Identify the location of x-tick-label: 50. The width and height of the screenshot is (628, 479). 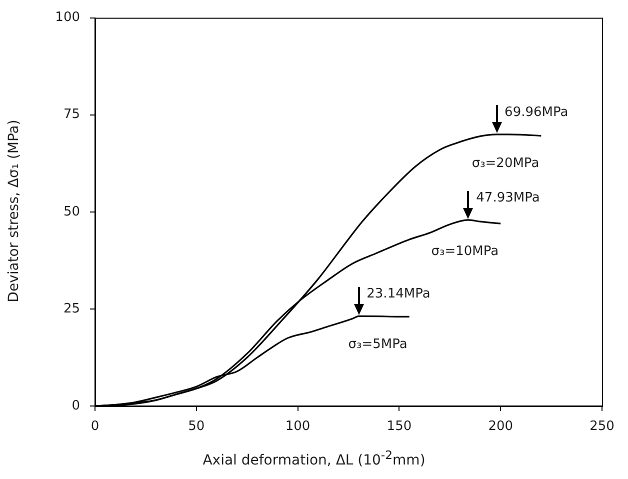
(196, 426).